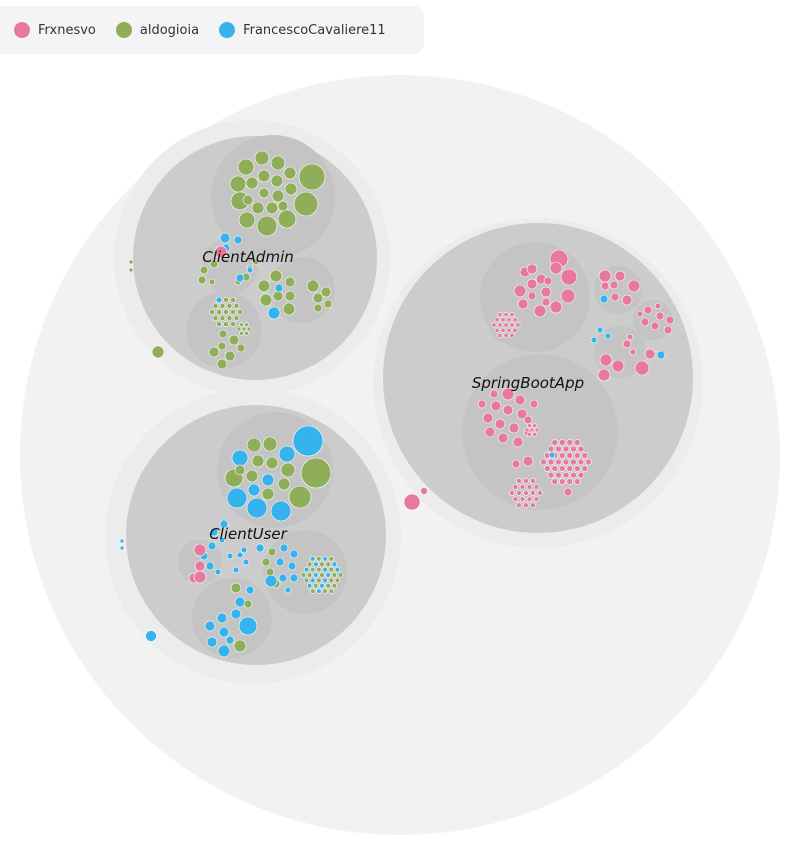 Image resolution: width=808 pixels, height=842 pixels. I want to click on cluster-client-admin: ClientAdmin, so click(252, 258).